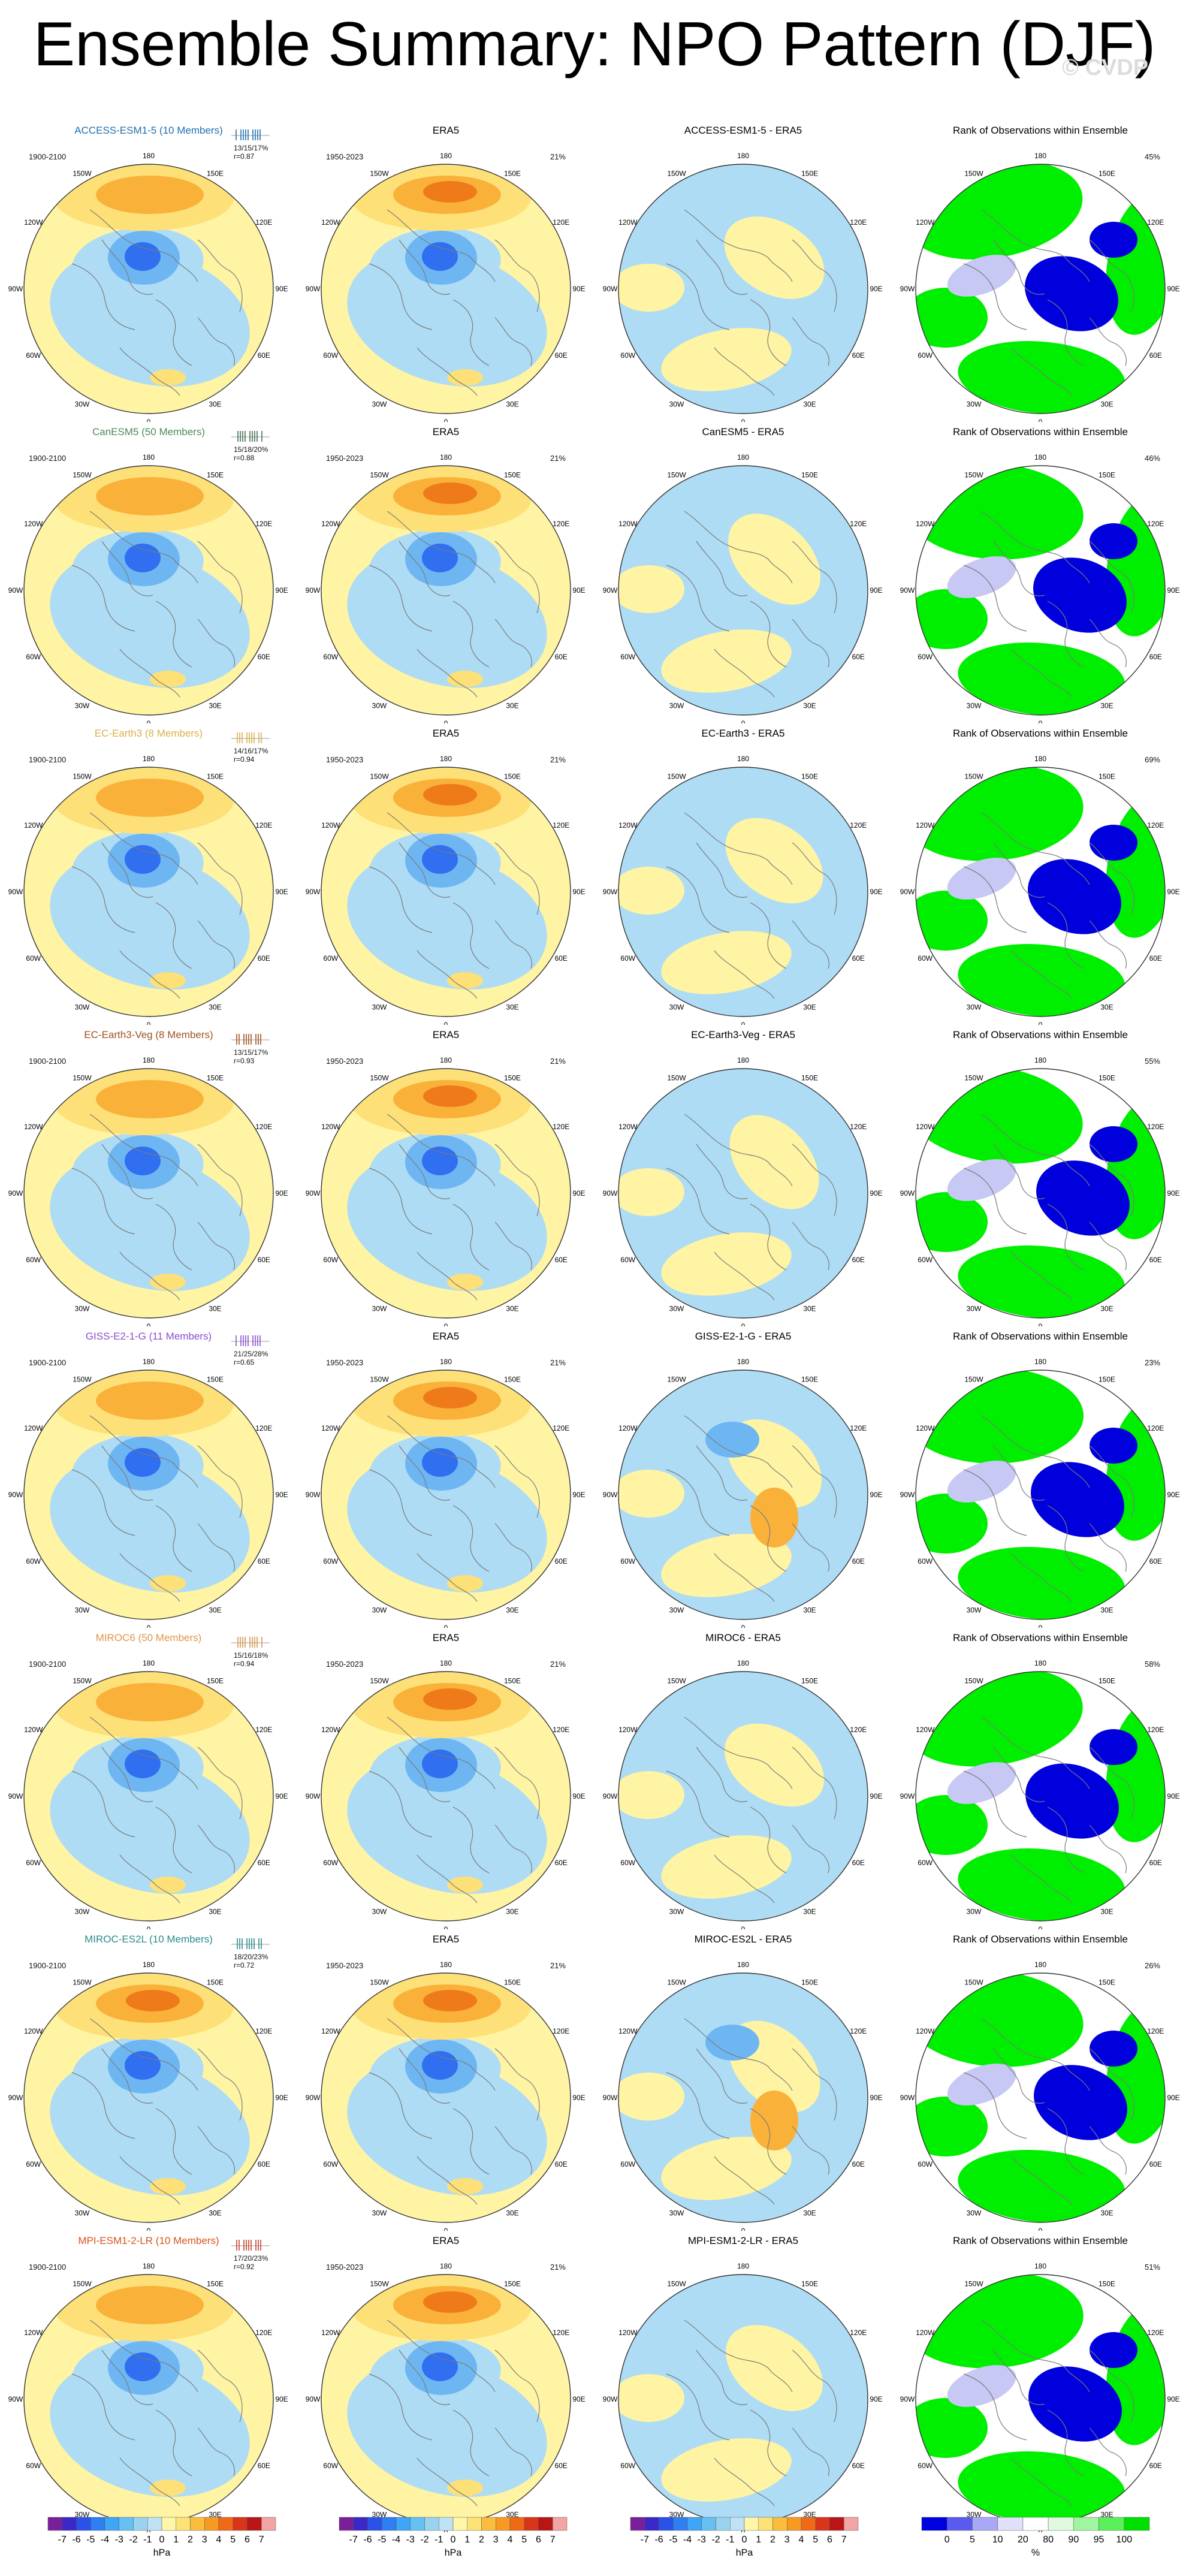 The height and width of the screenshot is (2576, 1189). Describe the element at coordinates (1152, 1061) in the screenshot. I see `rank-percent: 55%` at that location.